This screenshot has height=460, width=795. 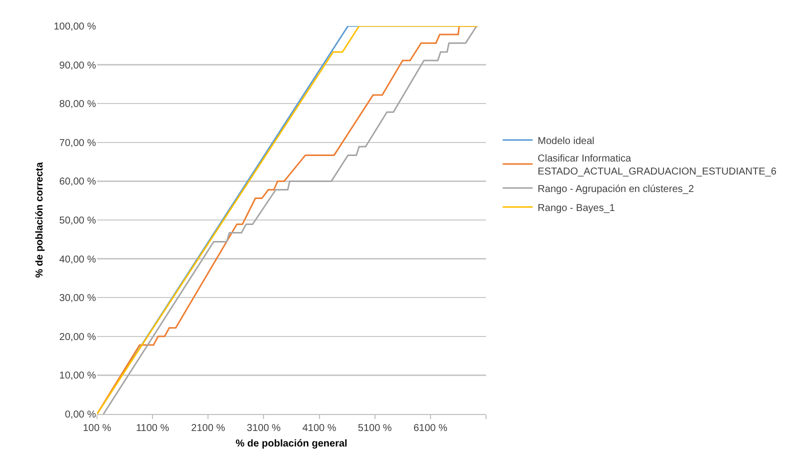 I want to click on y-tick-label: 100,00 %, so click(x=75, y=27).